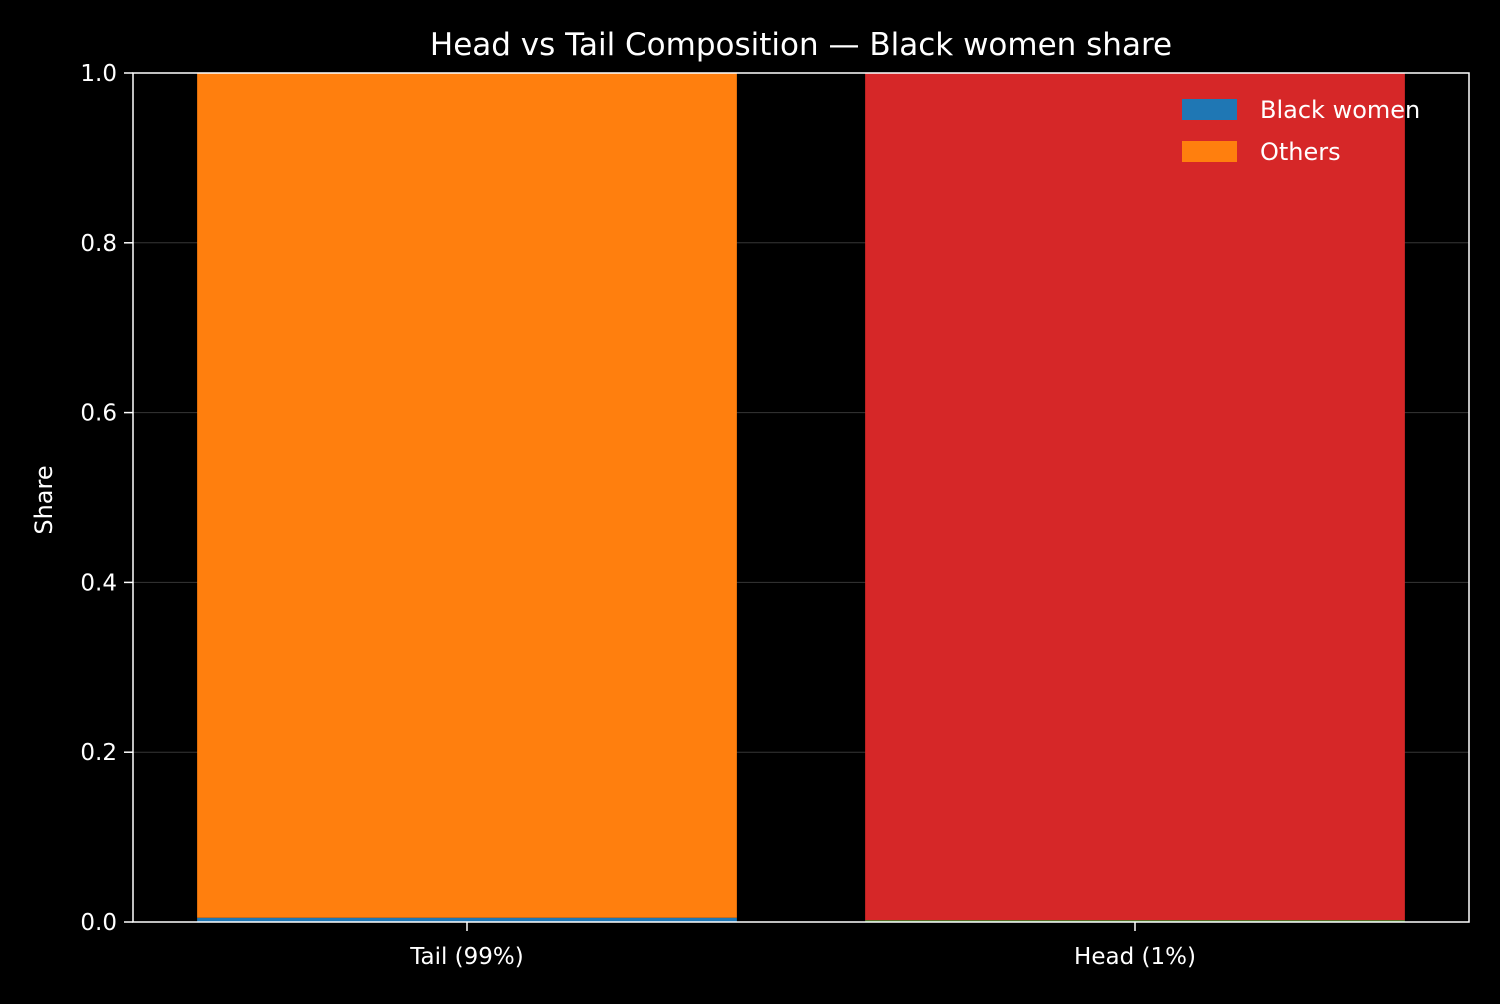 This screenshot has width=1500, height=1004. I want to click on y-tick-label: 0.4, so click(98, 583).